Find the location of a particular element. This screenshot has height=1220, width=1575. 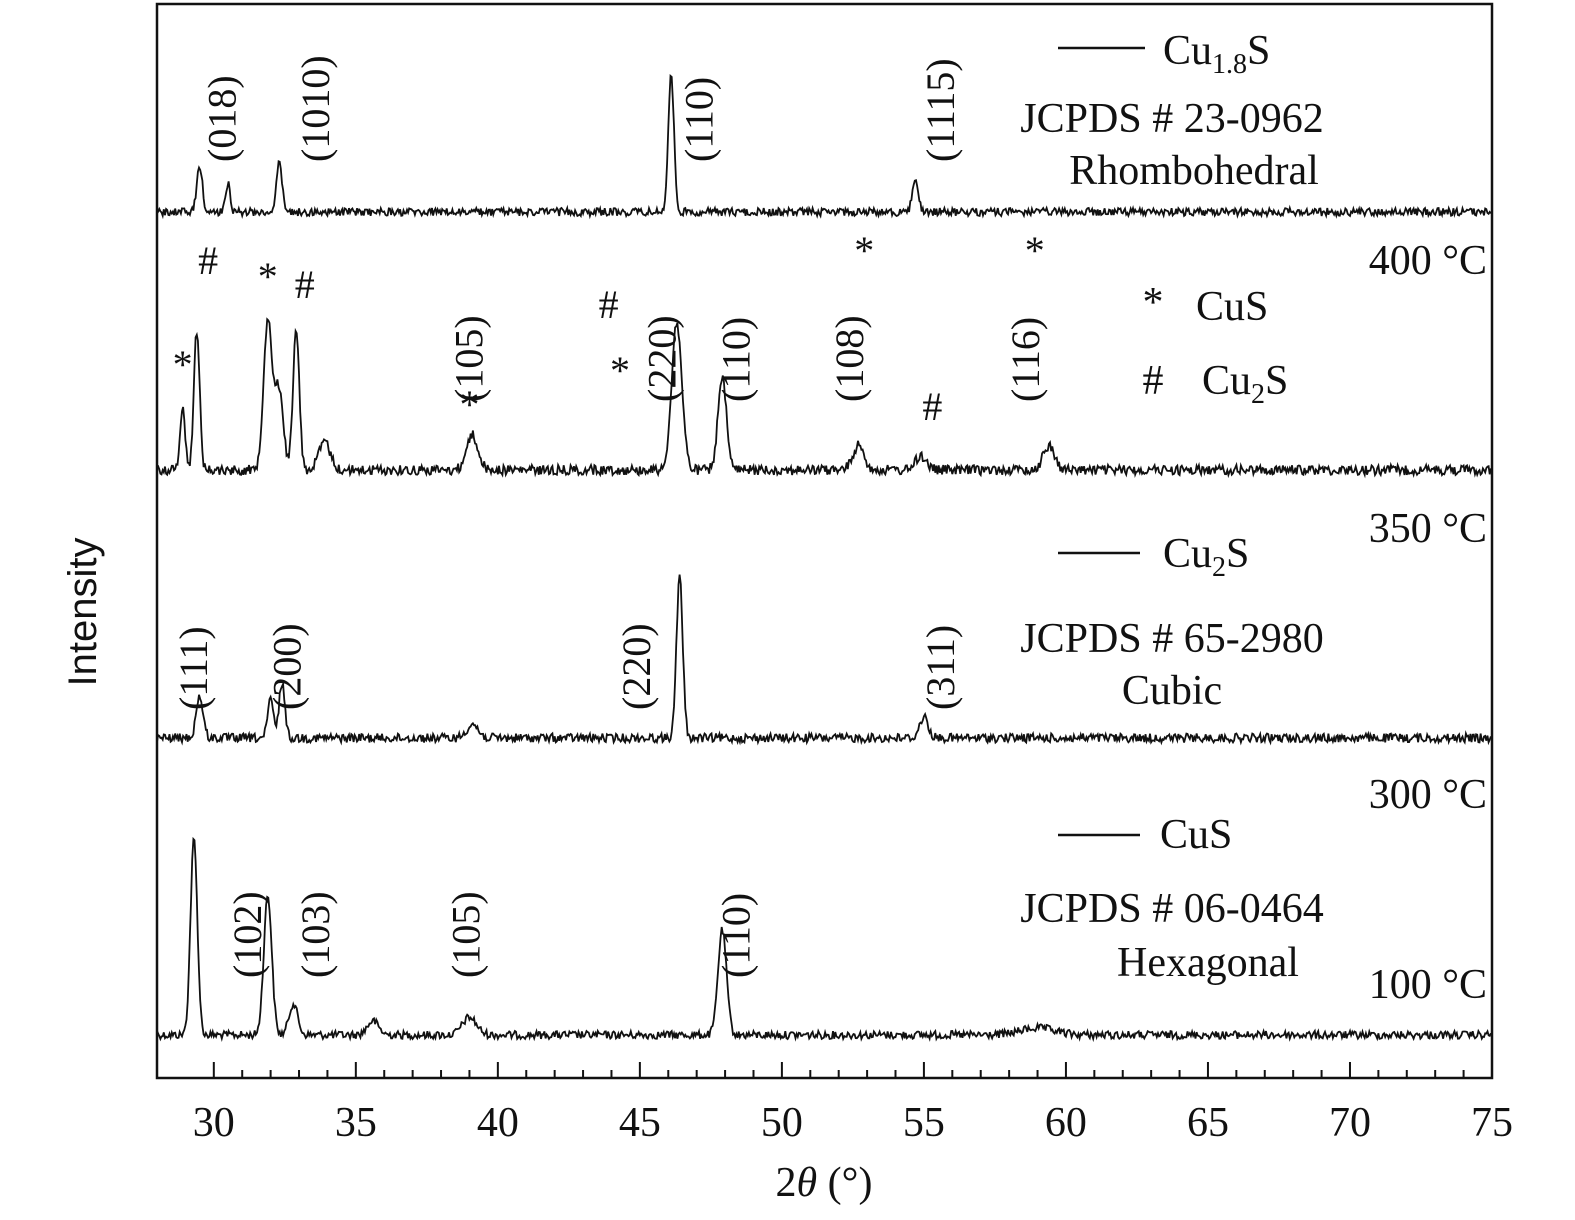

x-tick-label: 35 is located at coordinates (356, 1123).